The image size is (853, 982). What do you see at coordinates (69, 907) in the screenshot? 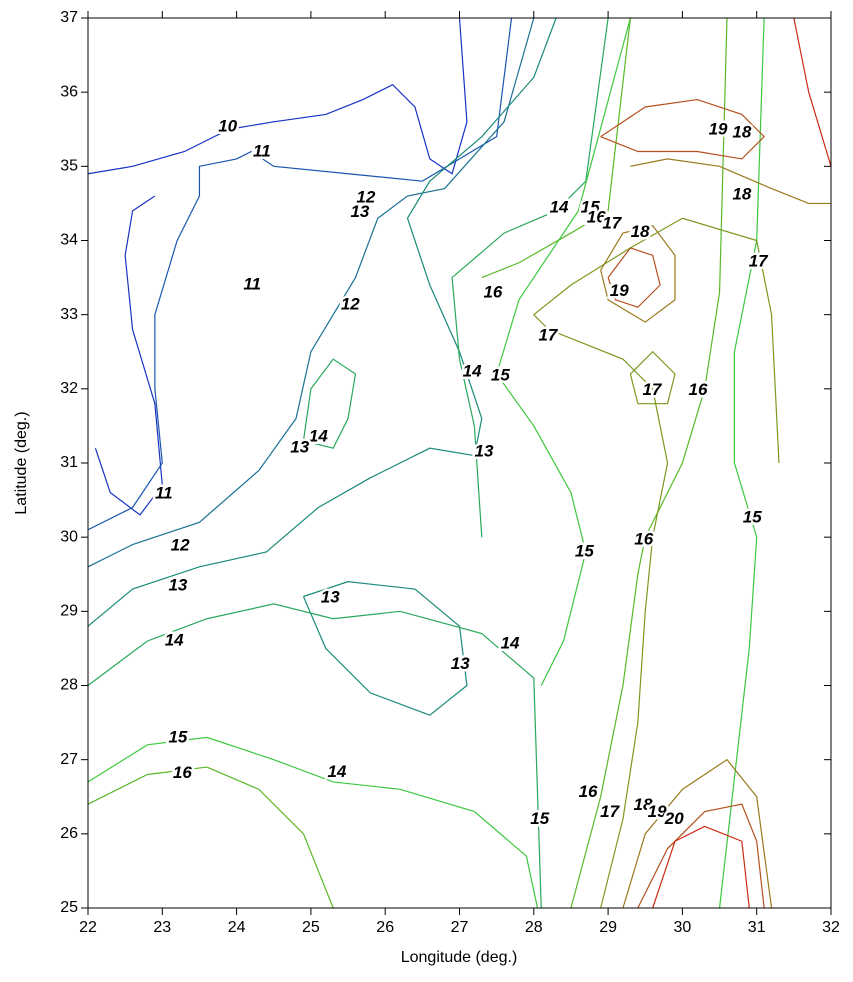
I see `y-tick-label: 25` at bounding box center [69, 907].